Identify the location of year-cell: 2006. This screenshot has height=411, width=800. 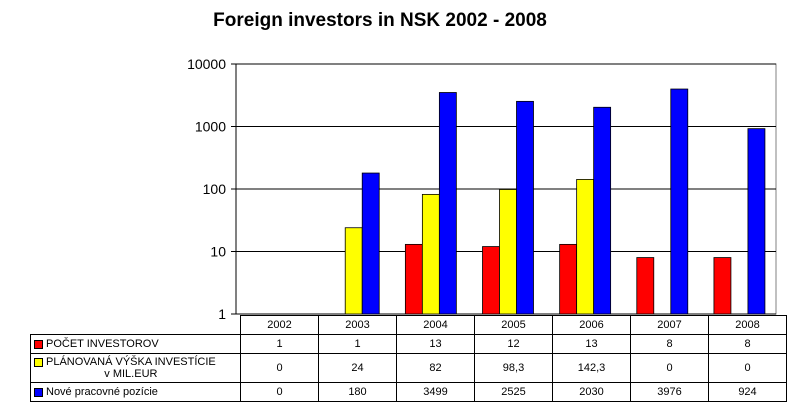
(591, 325).